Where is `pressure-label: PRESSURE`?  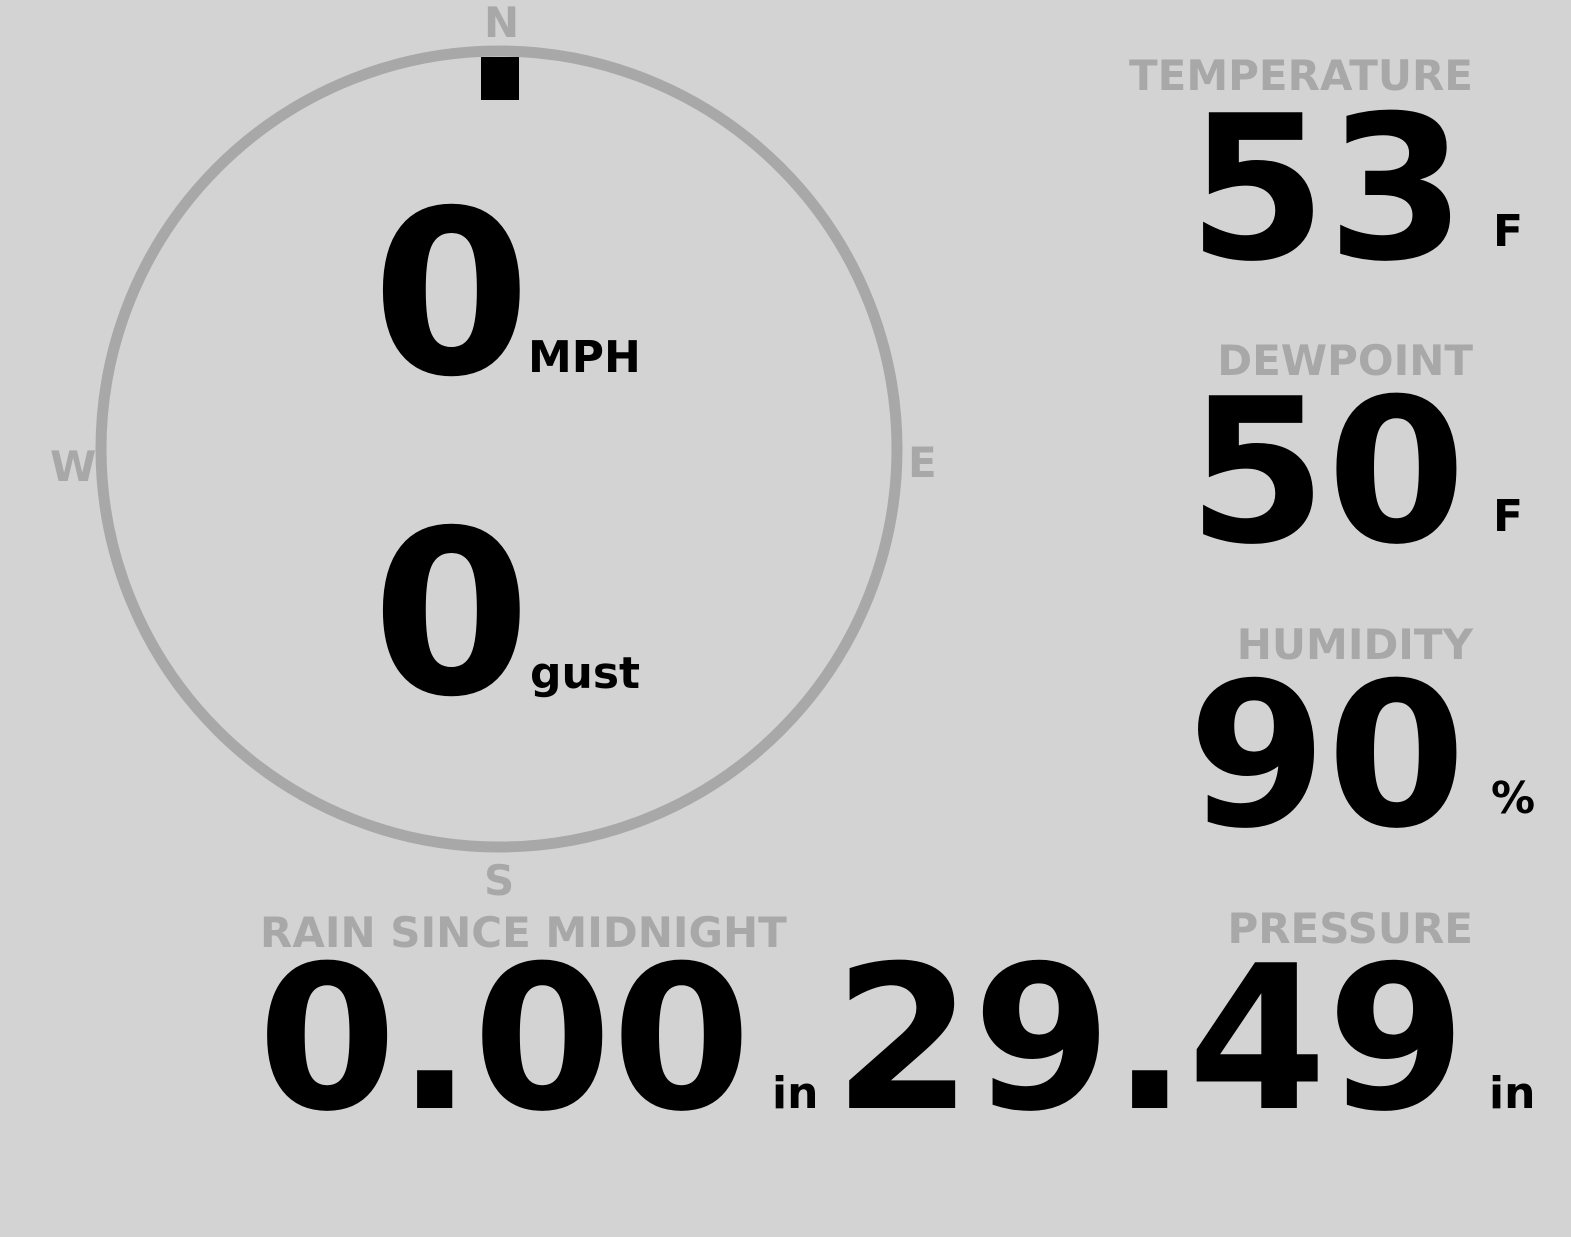
pressure-label: PRESSURE is located at coordinates (1350, 928).